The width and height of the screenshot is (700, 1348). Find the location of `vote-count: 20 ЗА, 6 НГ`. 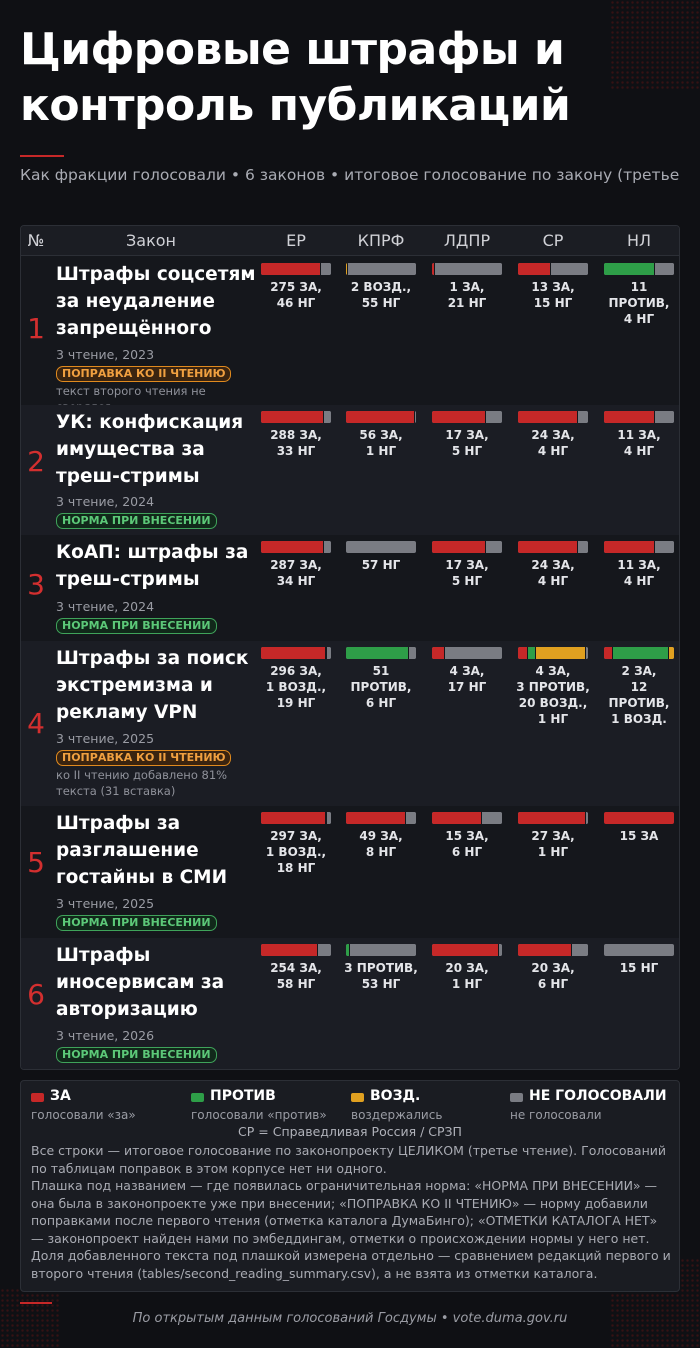

vote-count: 20 ЗА, 6 НГ is located at coordinates (553, 976).